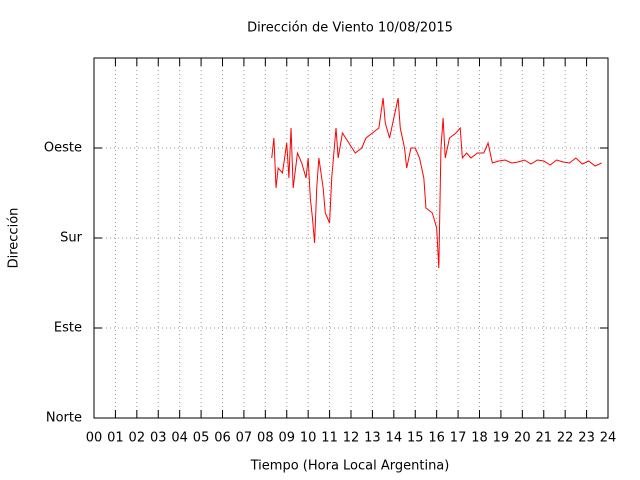 The image size is (640, 480). I want to click on x-tick-label: 12, so click(351, 438).